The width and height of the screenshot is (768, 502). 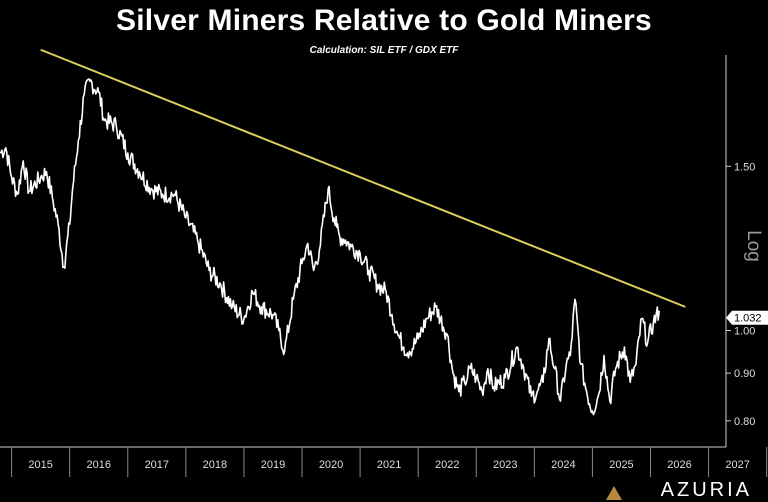 What do you see at coordinates (273, 465) in the screenshot?
I see `x-tick-label: 2019` at bounding box center [273, 465].